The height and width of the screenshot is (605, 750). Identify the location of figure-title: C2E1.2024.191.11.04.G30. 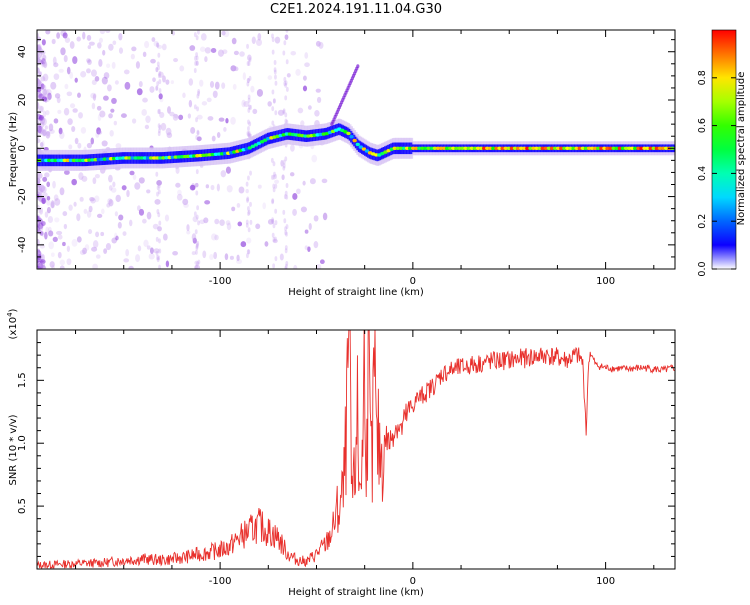
(356, 9).